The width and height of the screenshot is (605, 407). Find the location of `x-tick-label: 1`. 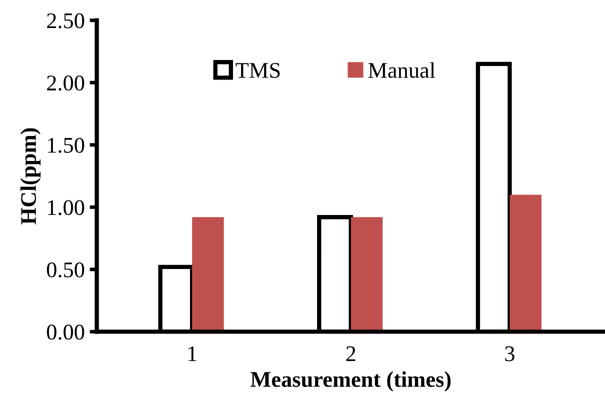

x-tick-label: 1 is located at coordinates (192, 354).